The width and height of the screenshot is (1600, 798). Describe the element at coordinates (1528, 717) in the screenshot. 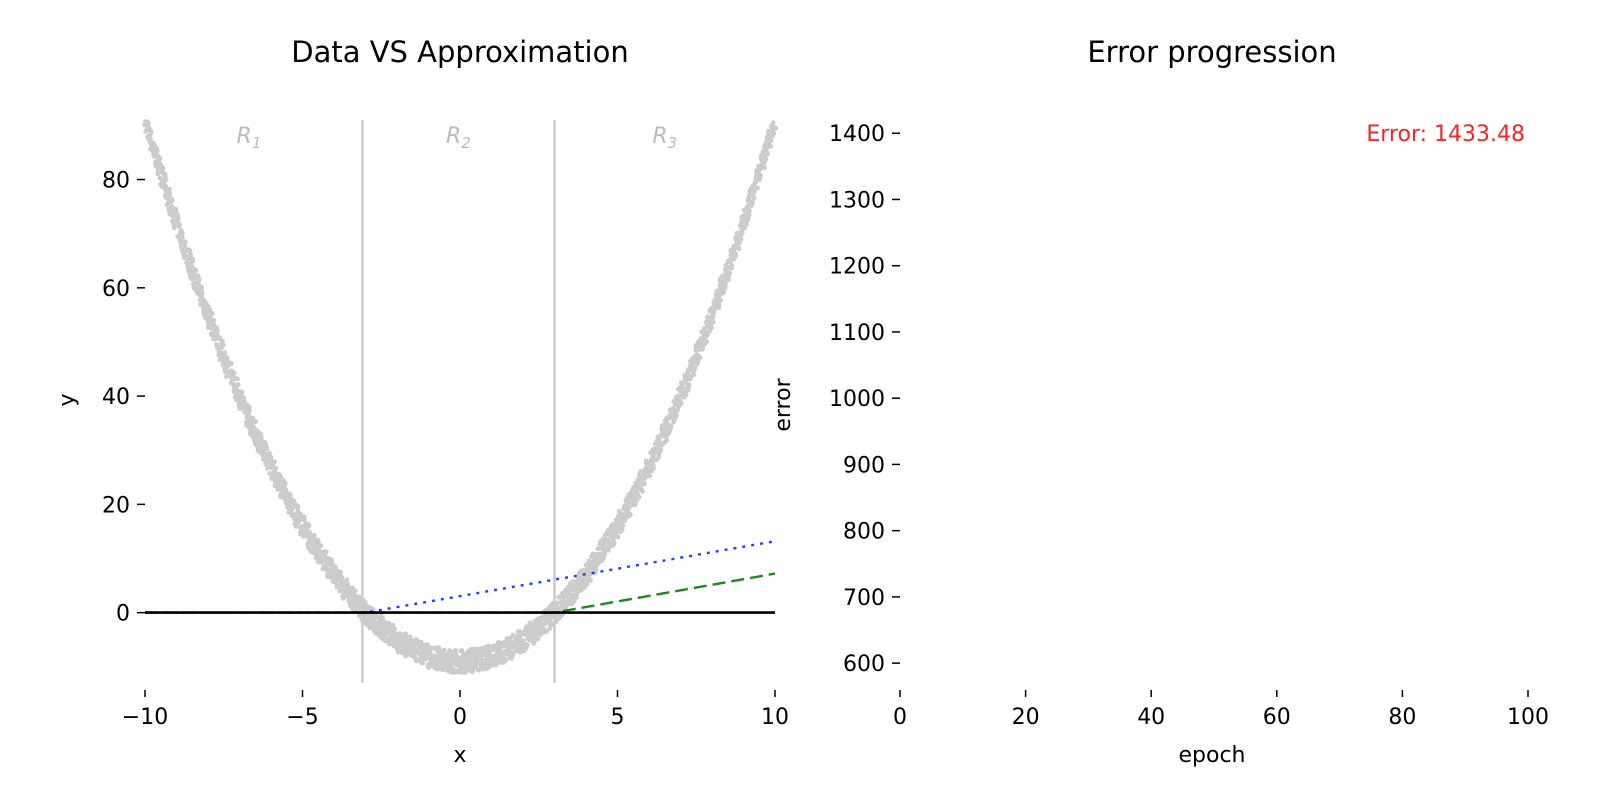

I see `x-tick-label: 100` at that location.